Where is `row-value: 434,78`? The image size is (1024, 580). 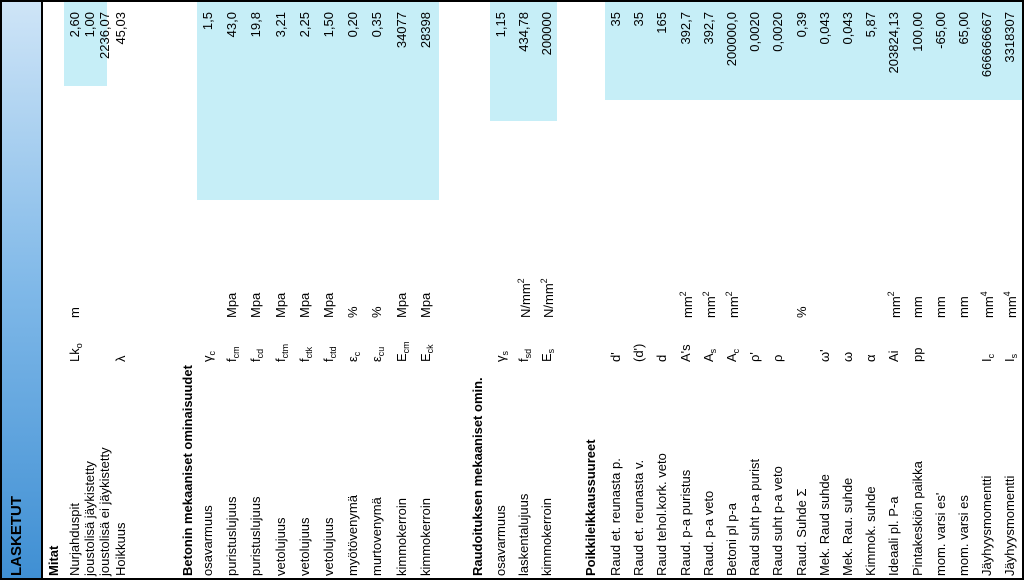 row-value: 434,78 is located at coordinates (523, 32).